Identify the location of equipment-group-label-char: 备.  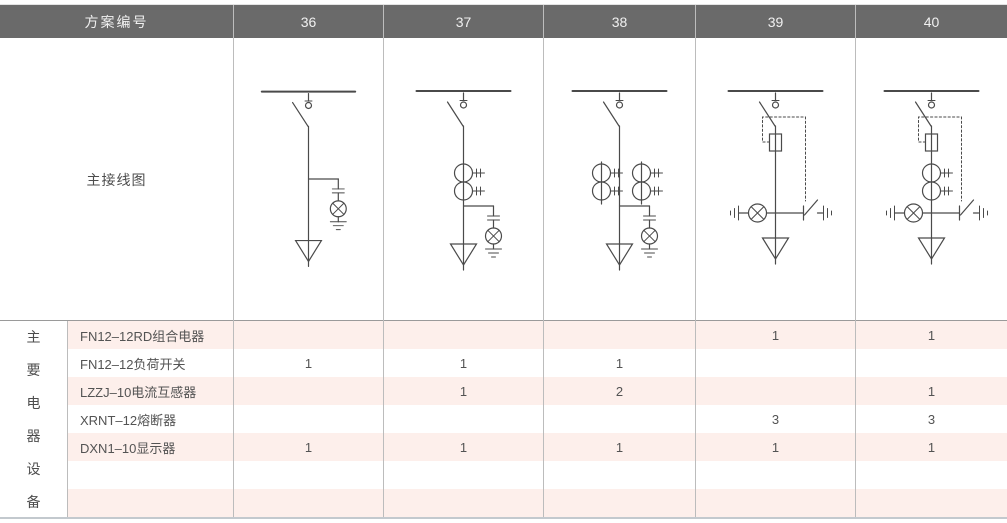
(33, 501).